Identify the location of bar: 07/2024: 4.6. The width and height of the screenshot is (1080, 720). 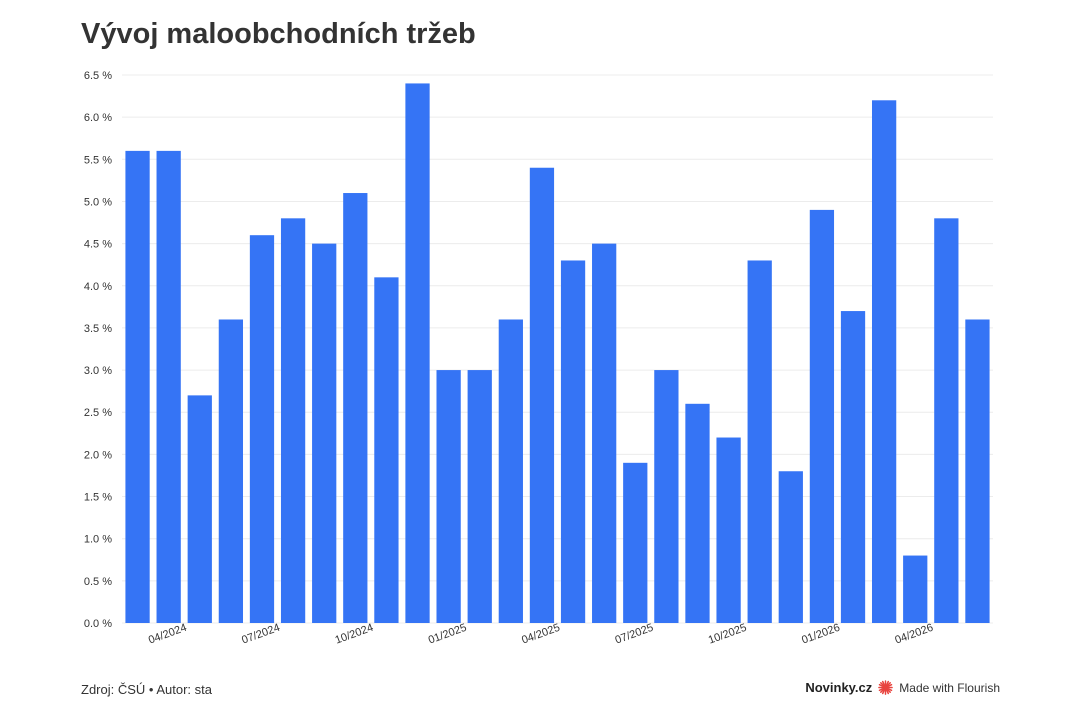
(262, 429).